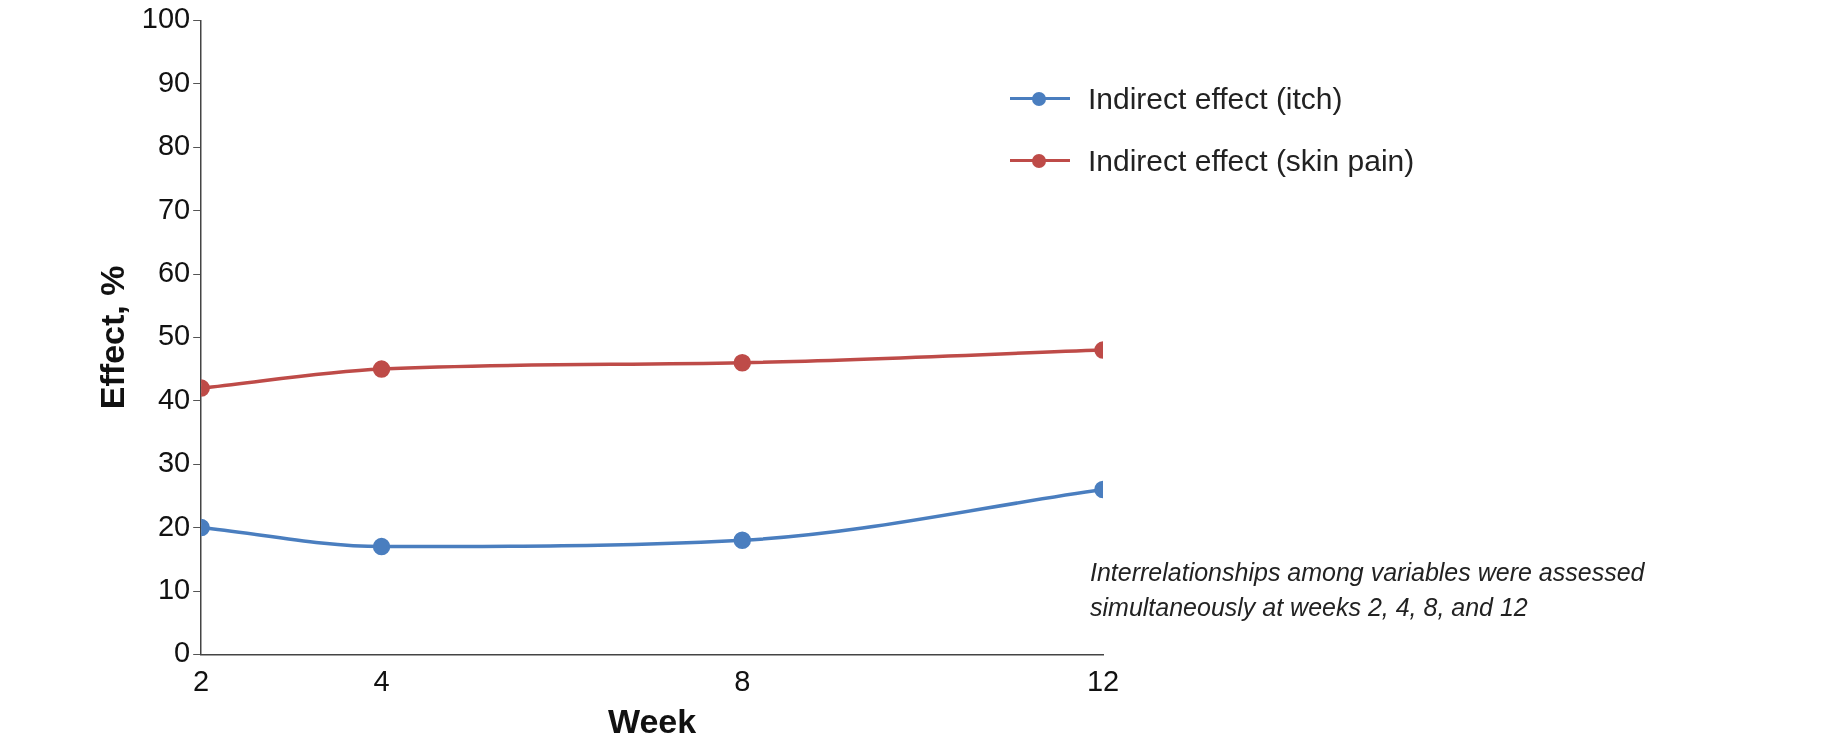  Describe the element at coordinates (742, 680) in the screenshot. I see `x-tick-label: 8` at that location.